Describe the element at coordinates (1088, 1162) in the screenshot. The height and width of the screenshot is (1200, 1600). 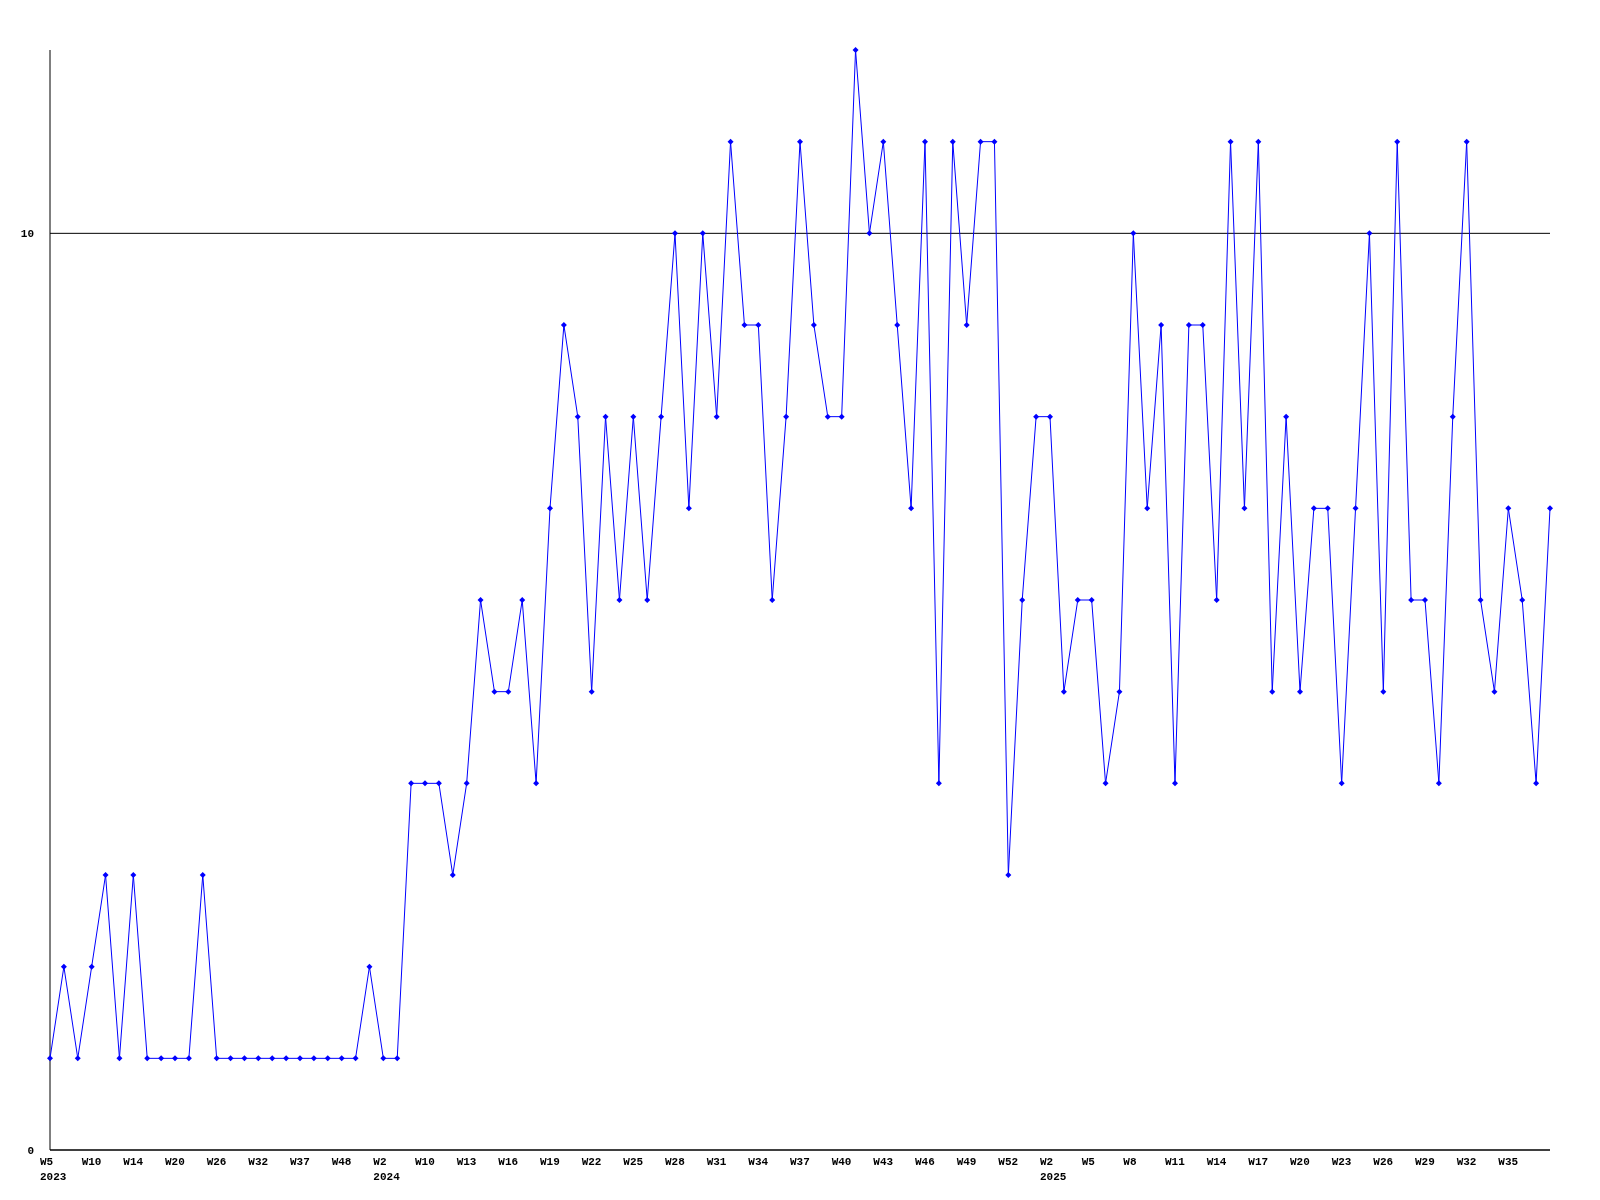
I see `x-tick-label: W5` at that location.